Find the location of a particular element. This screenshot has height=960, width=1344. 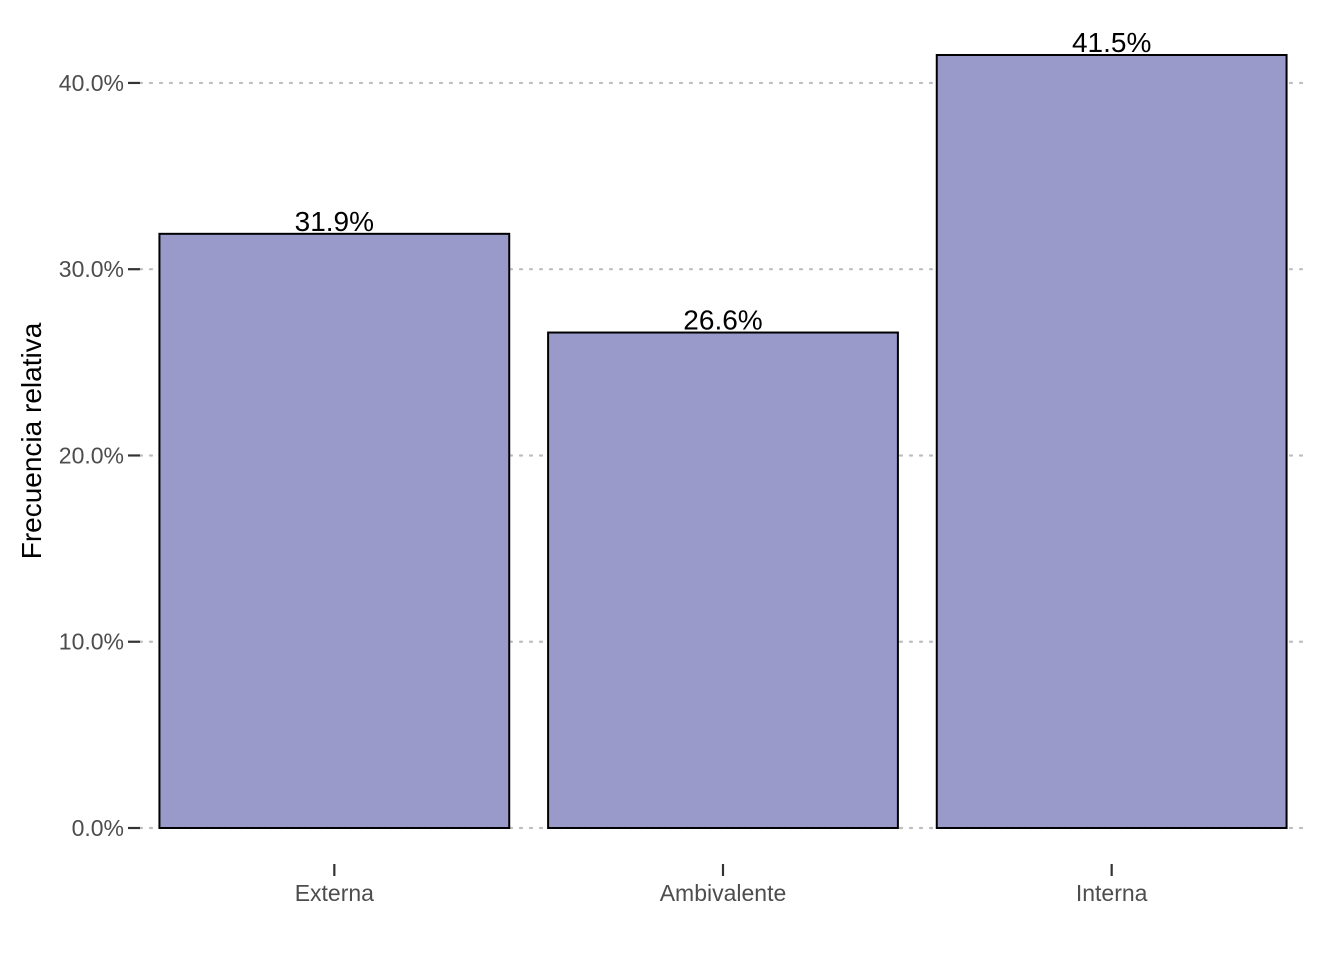

y-tick-label: 40.0% is located at coordinates (91, 83).